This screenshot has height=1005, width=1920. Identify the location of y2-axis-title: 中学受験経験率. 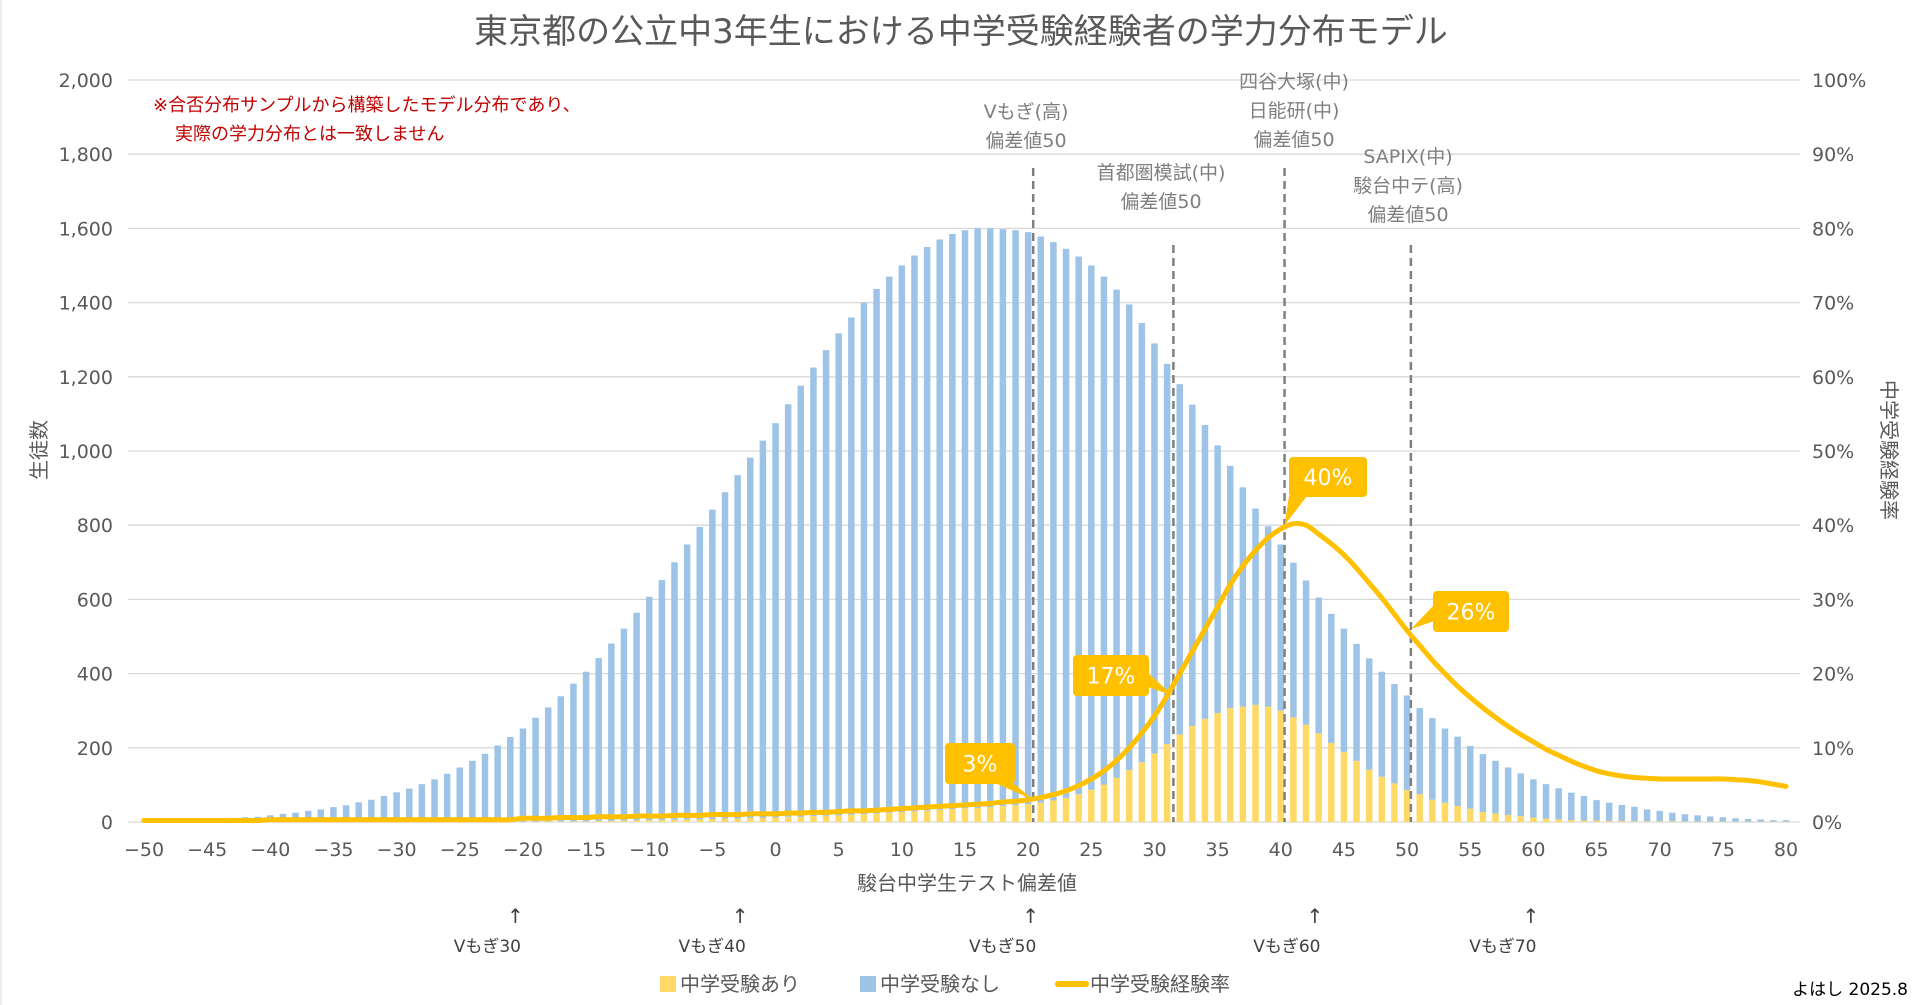
(1889, 450).